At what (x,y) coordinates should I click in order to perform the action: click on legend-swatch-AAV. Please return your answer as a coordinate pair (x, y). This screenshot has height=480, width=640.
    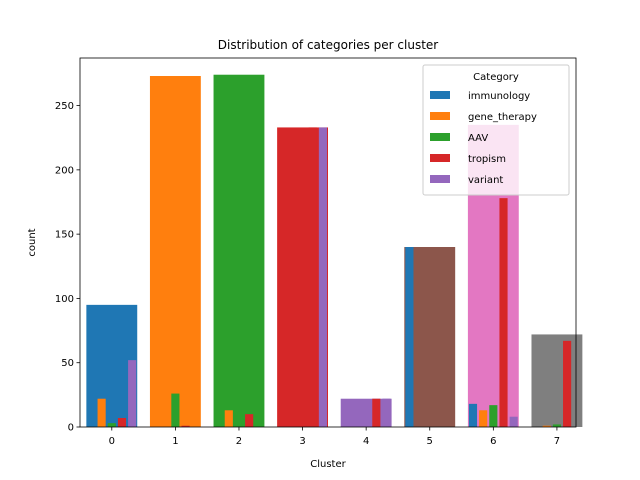
    Looking at the image, I should click on (440, 137).